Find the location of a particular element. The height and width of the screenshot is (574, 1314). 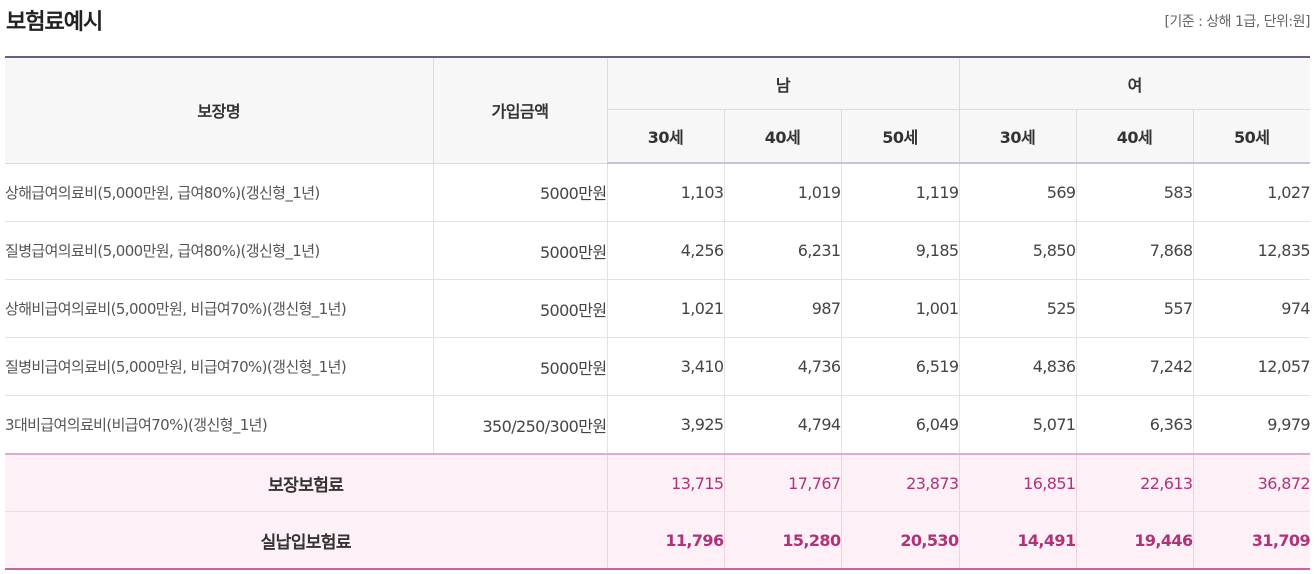

premium-cell: 4,836 is located at coordinates (1017, 366).